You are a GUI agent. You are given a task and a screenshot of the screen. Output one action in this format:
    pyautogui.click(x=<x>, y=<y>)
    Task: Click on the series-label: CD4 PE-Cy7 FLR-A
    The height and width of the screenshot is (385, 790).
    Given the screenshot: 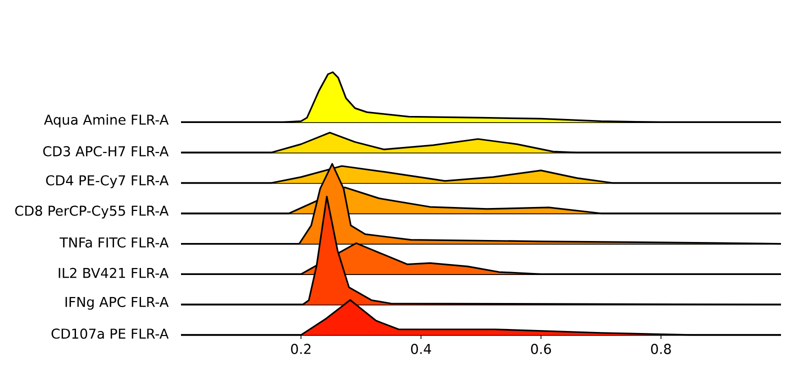 What is the action you would take?
    pyautogui.click(x=107, y=181)
    